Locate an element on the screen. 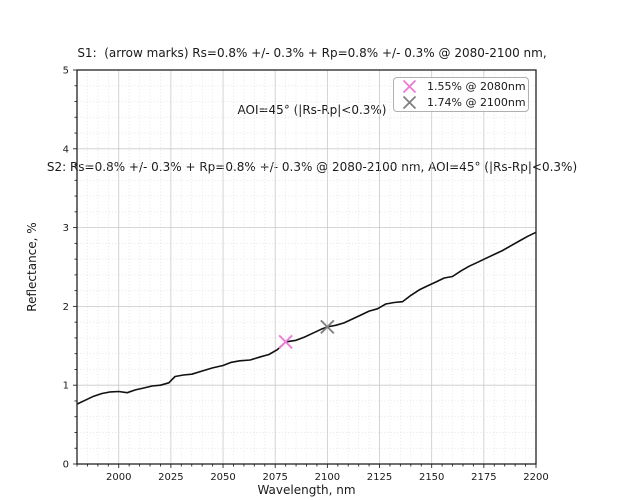  x-marker-gray-path is located at coordinates (409, 102).